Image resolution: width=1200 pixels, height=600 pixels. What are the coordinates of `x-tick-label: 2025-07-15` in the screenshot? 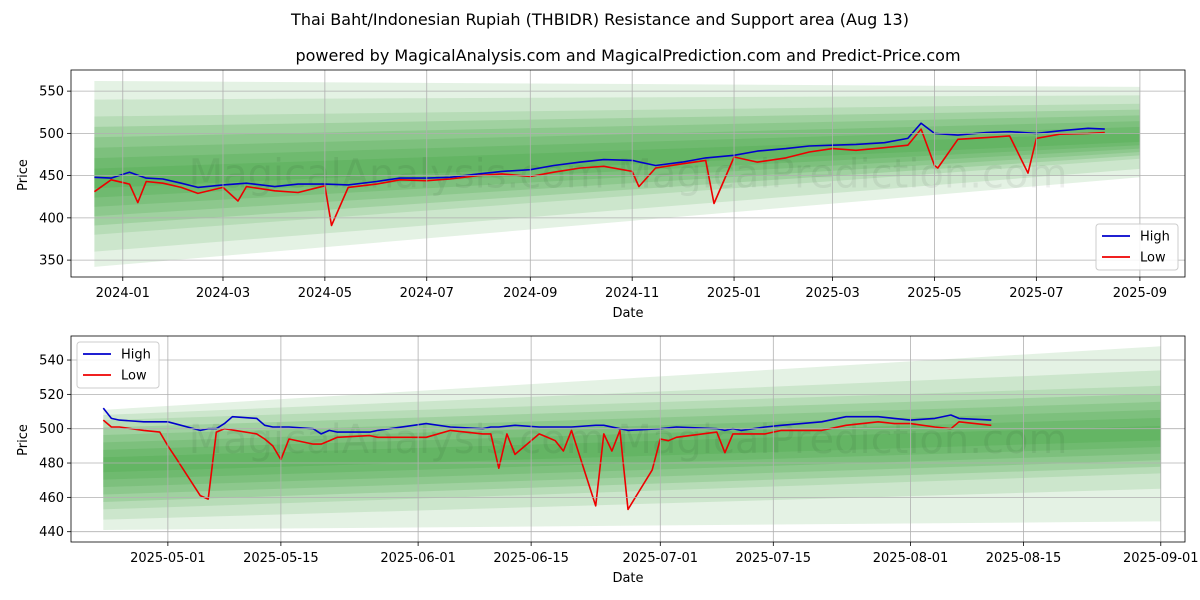 It's located at (774, 558).